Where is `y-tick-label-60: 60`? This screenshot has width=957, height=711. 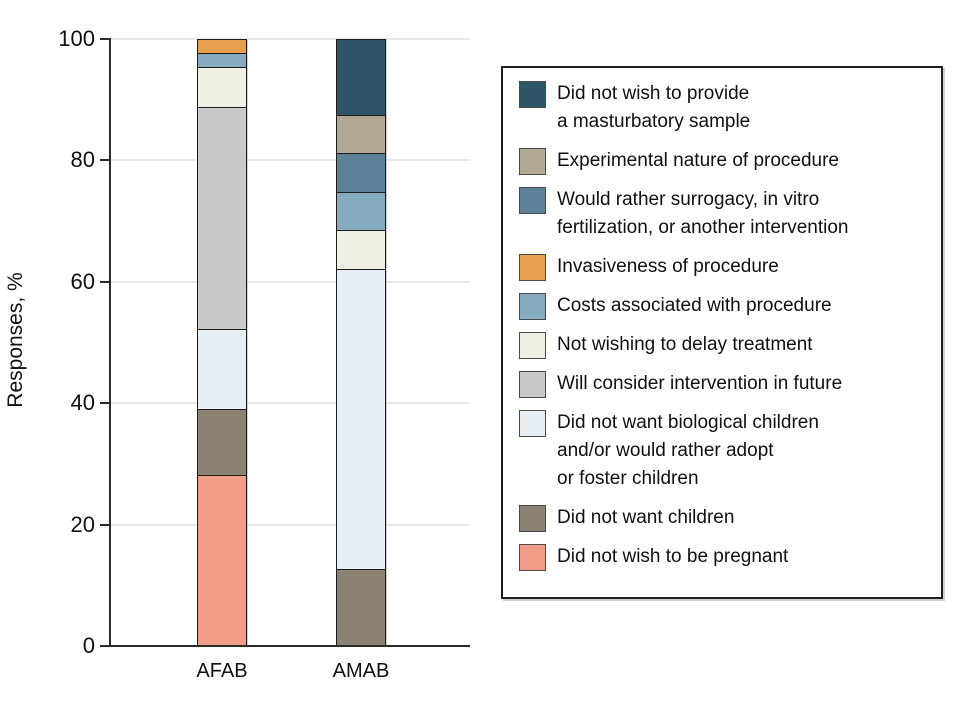 y-tick-label-60: 60 is located at coordinates (82, 281).